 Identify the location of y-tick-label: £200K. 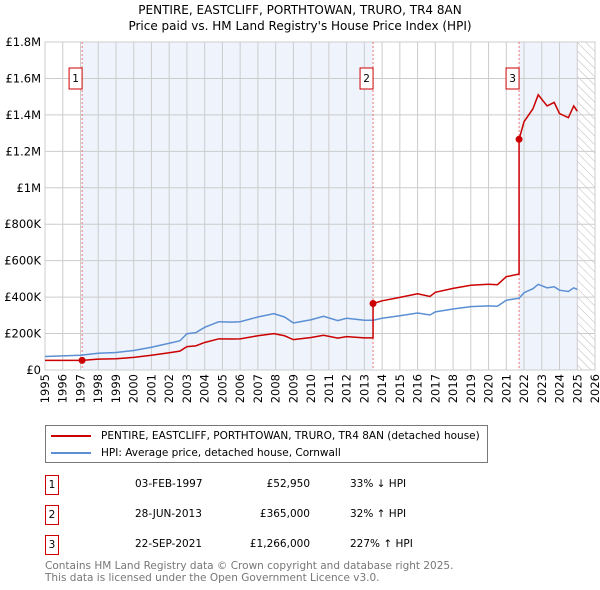
(22, 334).